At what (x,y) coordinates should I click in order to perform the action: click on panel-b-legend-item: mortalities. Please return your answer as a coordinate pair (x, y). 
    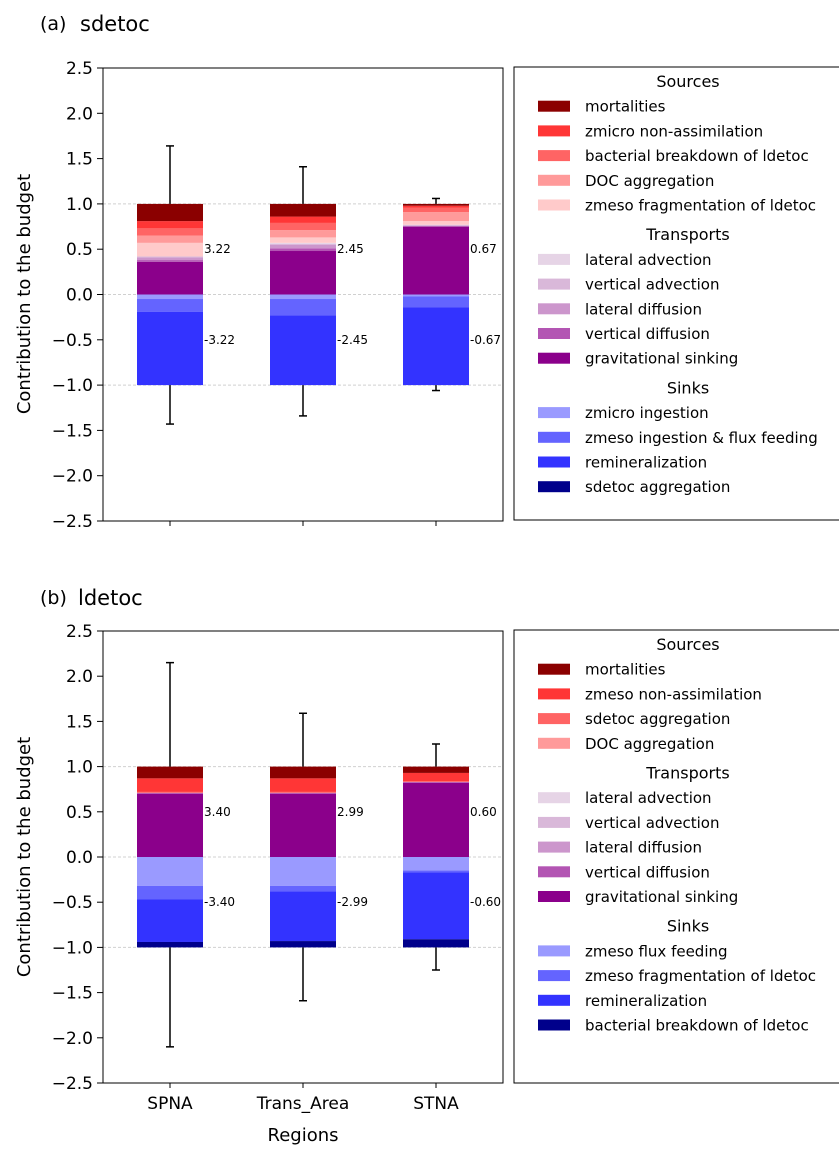
    Looking at the image, I should click on (625, 670).